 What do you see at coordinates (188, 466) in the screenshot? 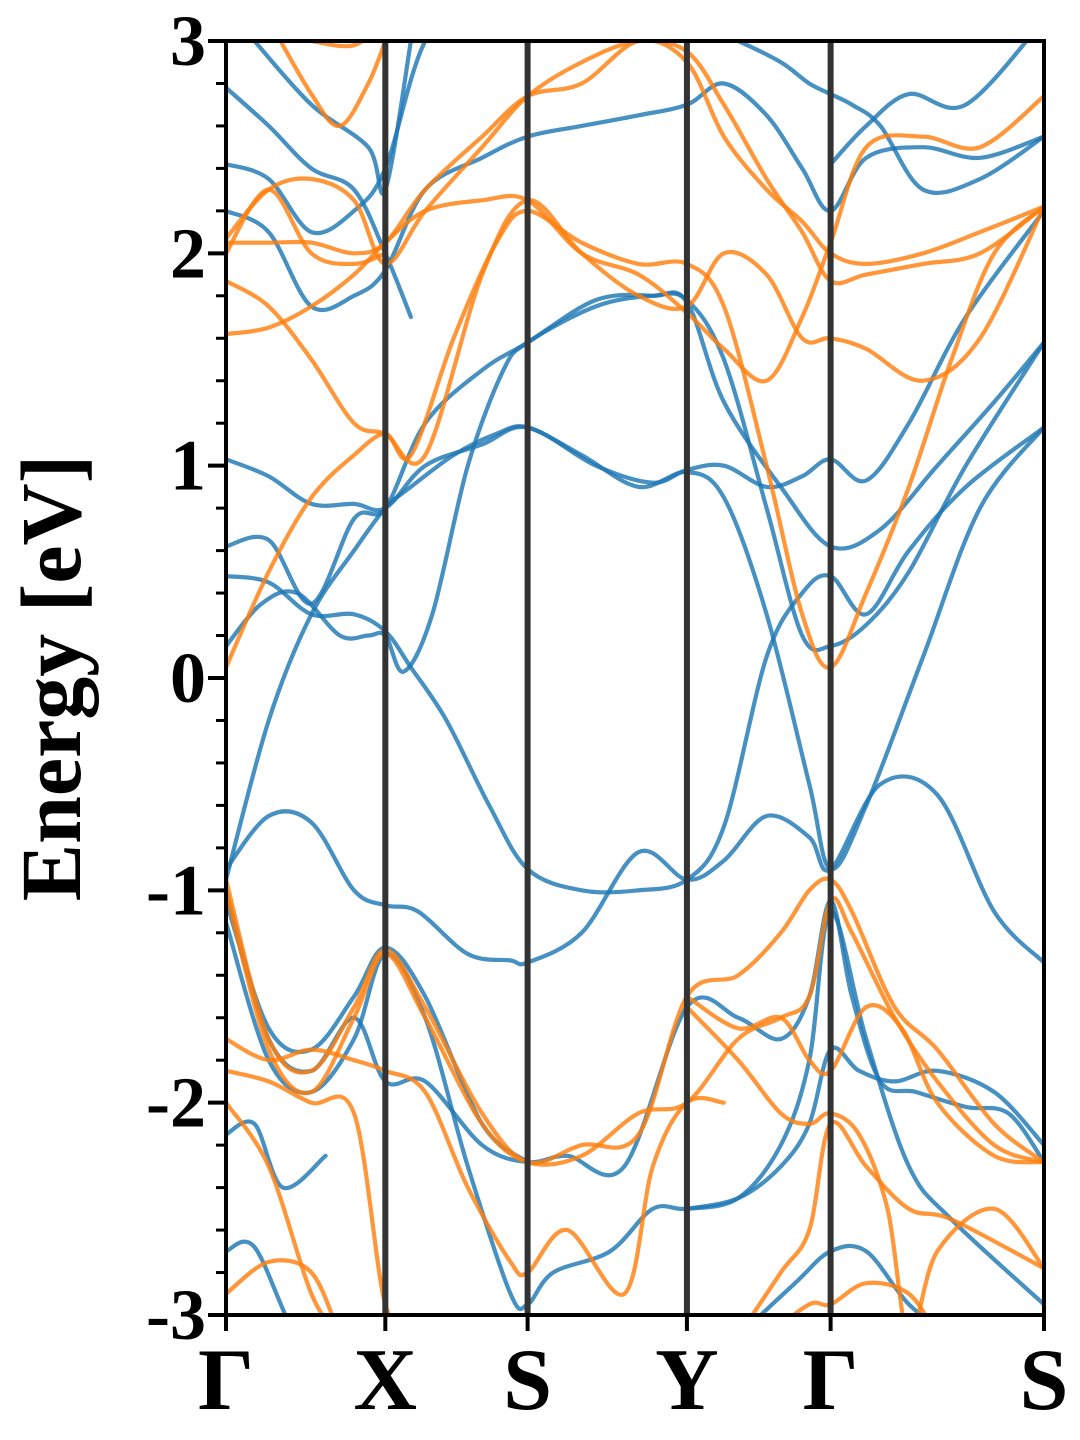
I see `y-tick-label: 1` at bounding box center [188, 466].